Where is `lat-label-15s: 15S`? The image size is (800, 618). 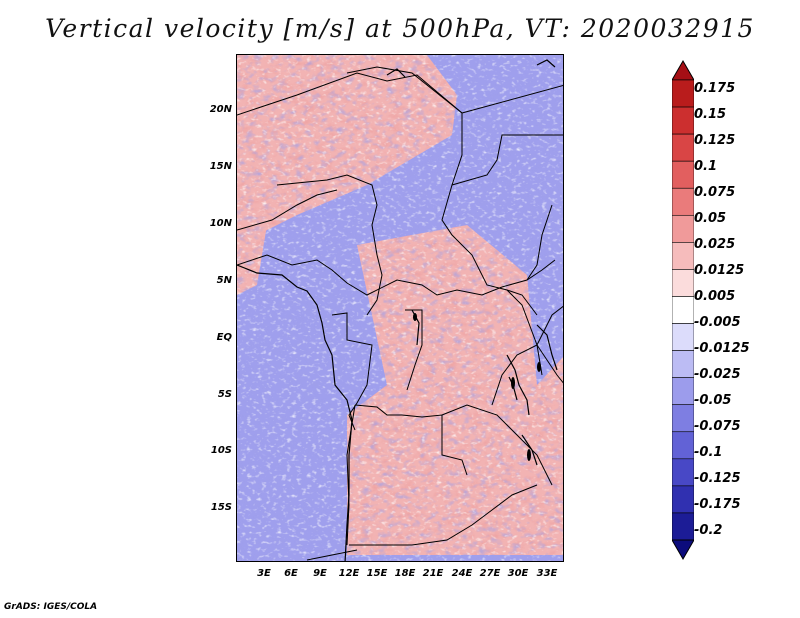
lat-label-15s: 15S is located at coordinates (221, 507).